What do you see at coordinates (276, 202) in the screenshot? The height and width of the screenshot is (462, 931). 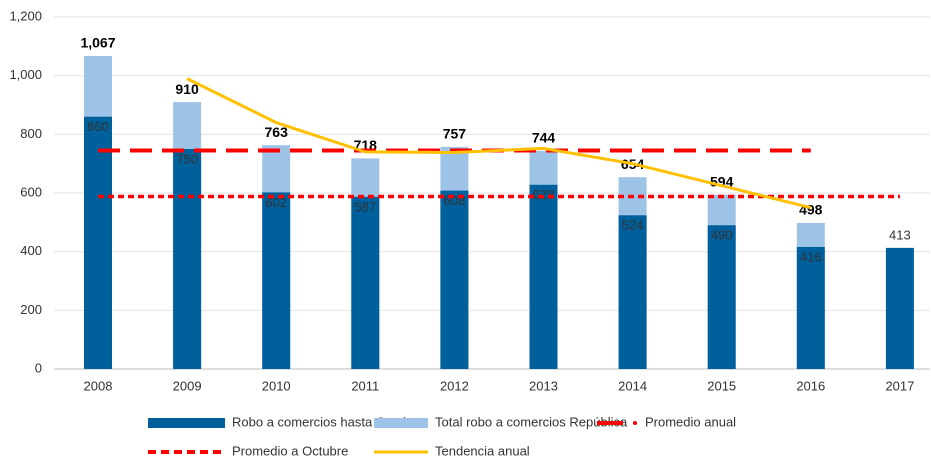 I see `data-label: 602` at bounding box center [276, 202].